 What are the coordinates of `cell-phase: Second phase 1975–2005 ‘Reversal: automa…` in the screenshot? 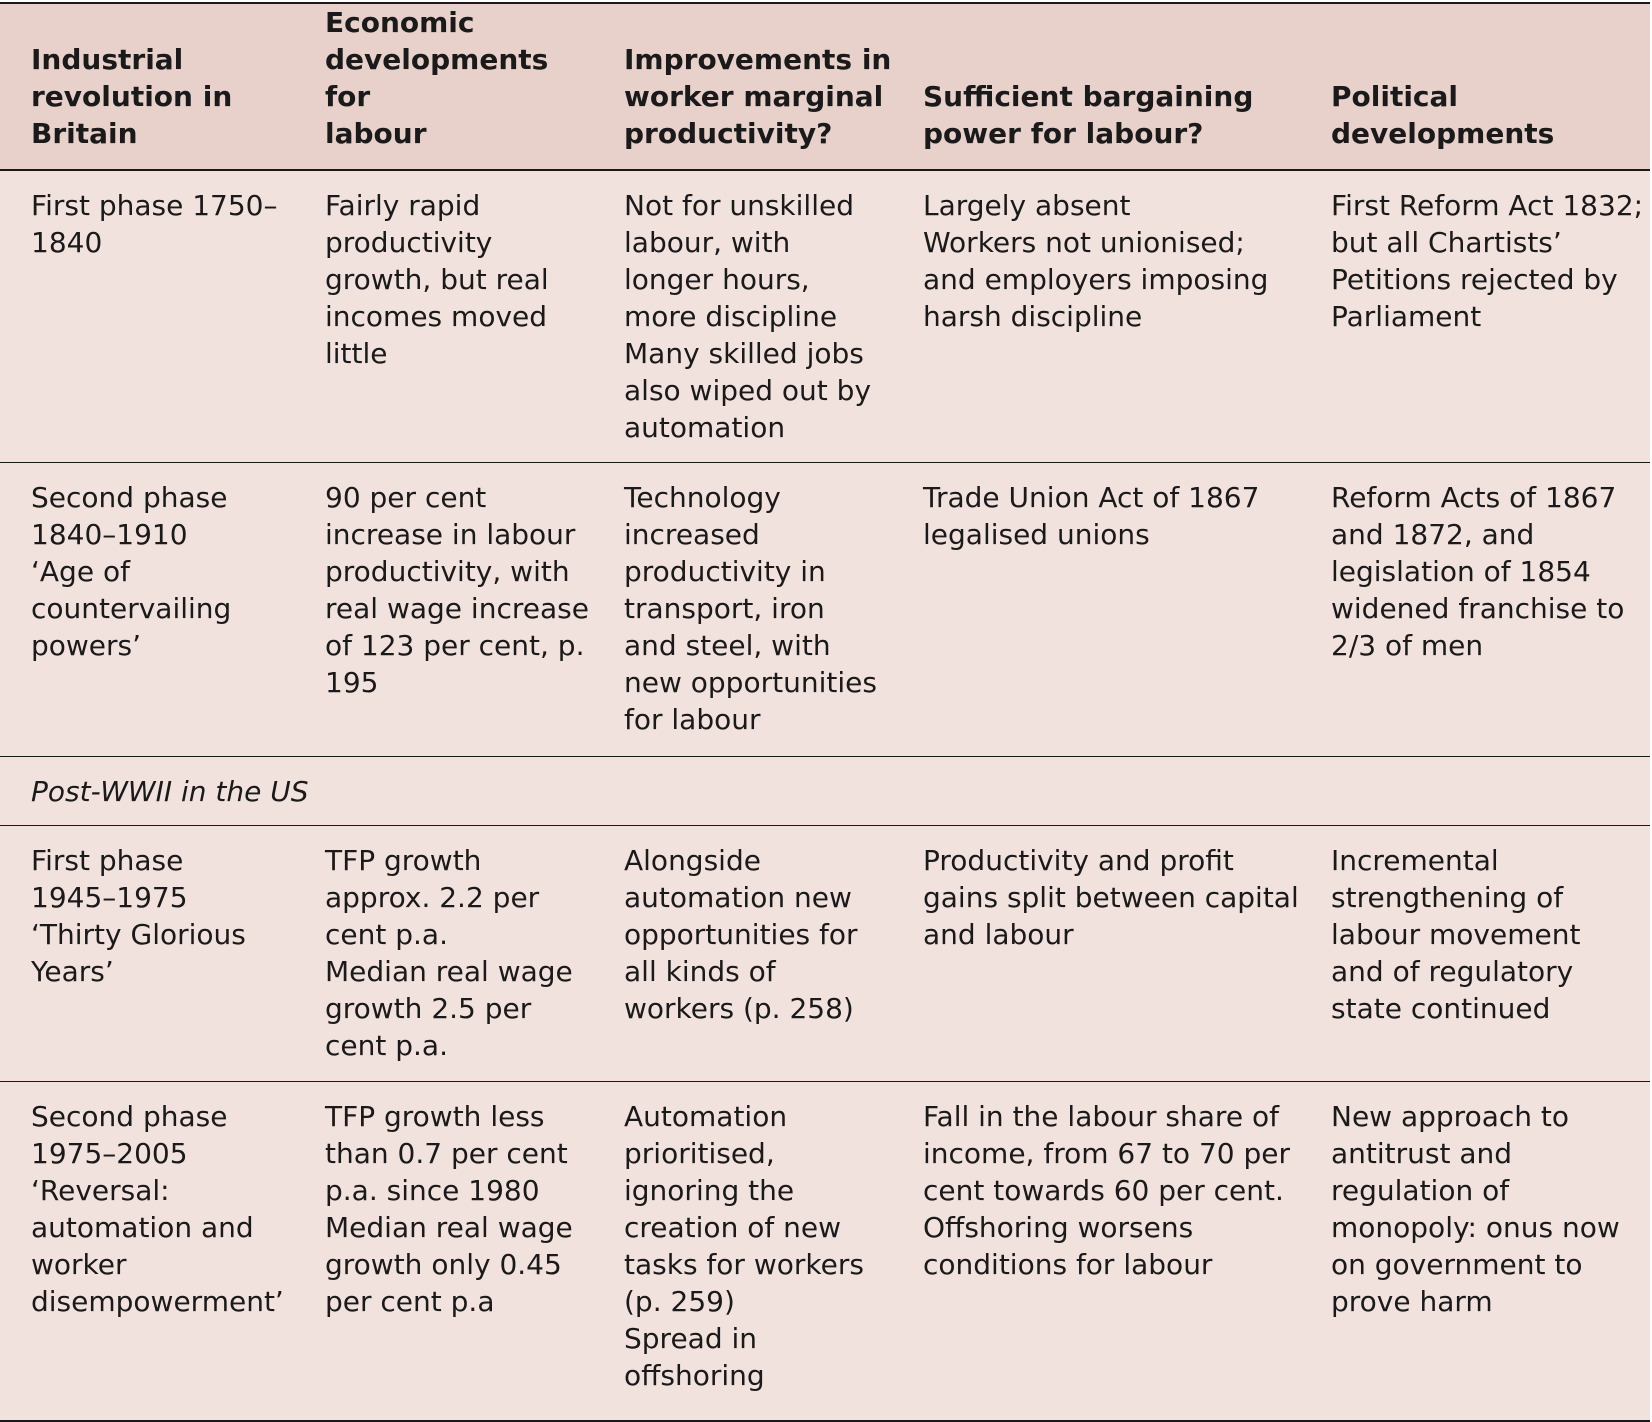 It's located at (157, 1208).